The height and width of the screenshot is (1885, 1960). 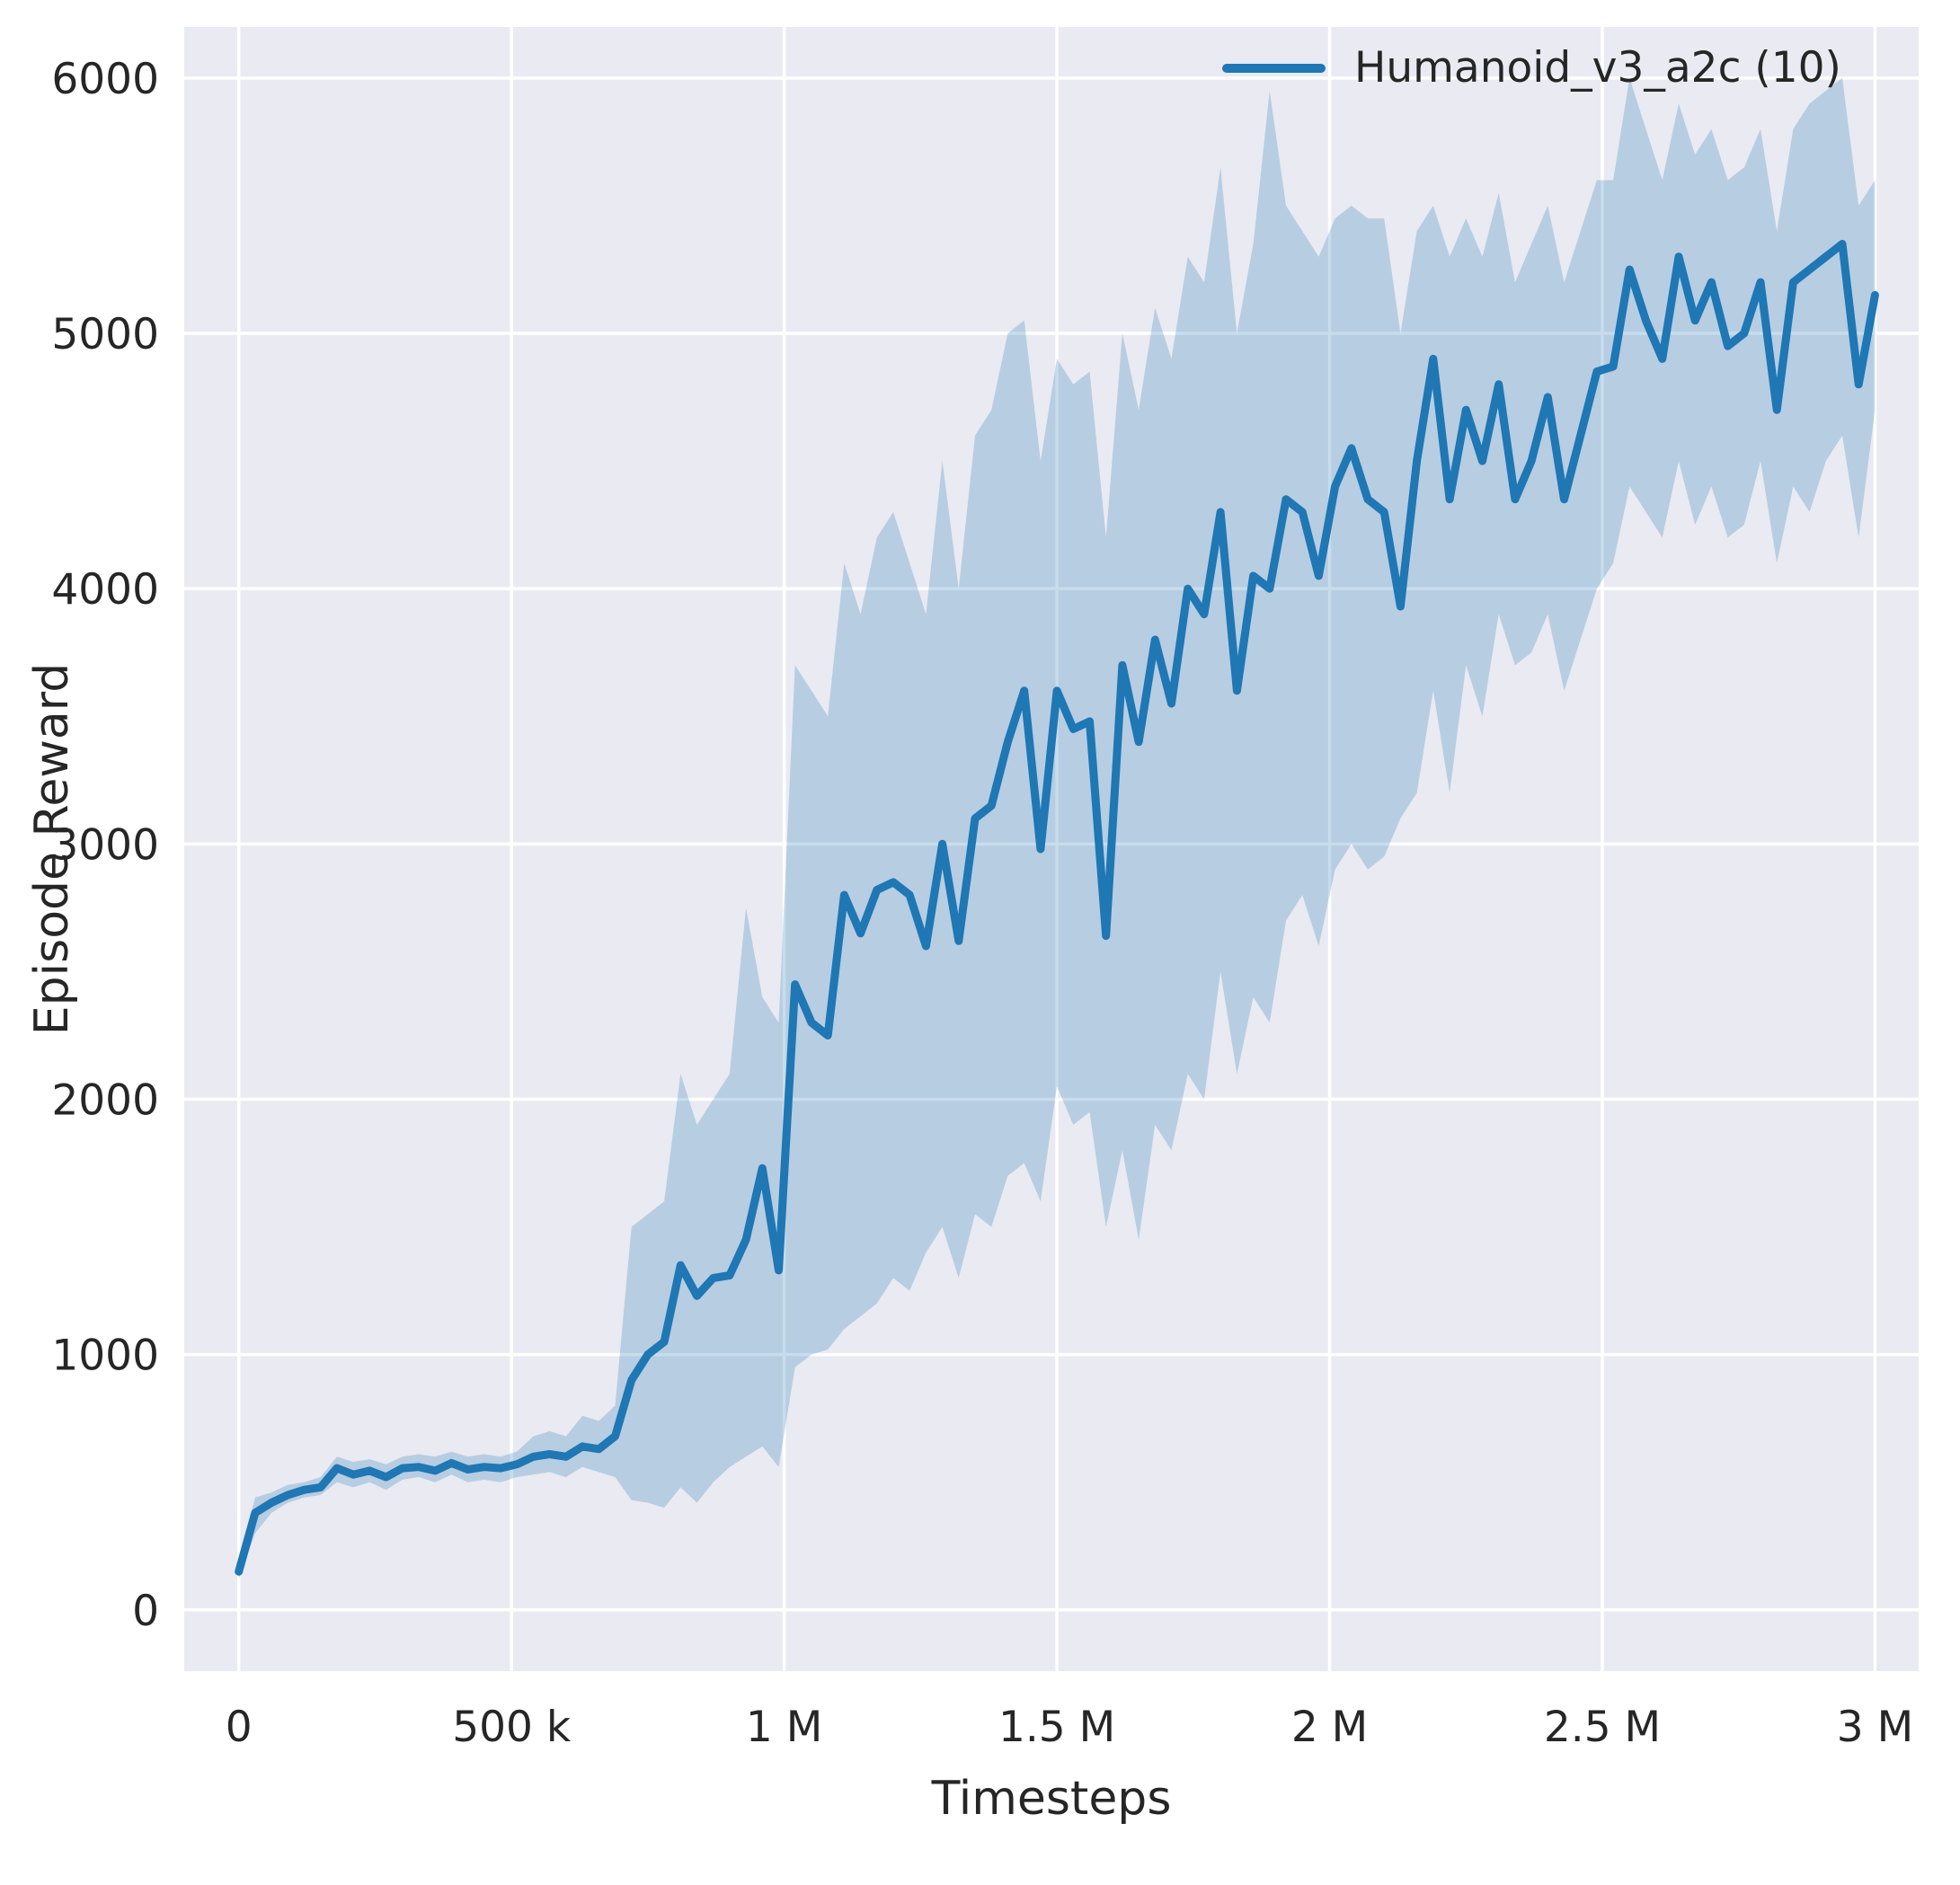 I want to click on legend: Humanoid_v3_a2c (10), so click(x=1531, y=68).